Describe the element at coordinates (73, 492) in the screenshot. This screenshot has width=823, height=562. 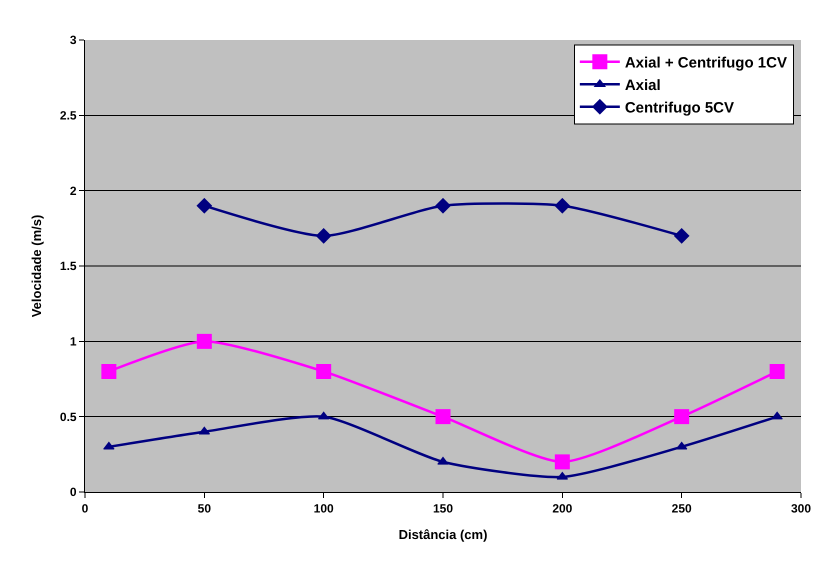
I see `y-tick-label: 0` at that location.